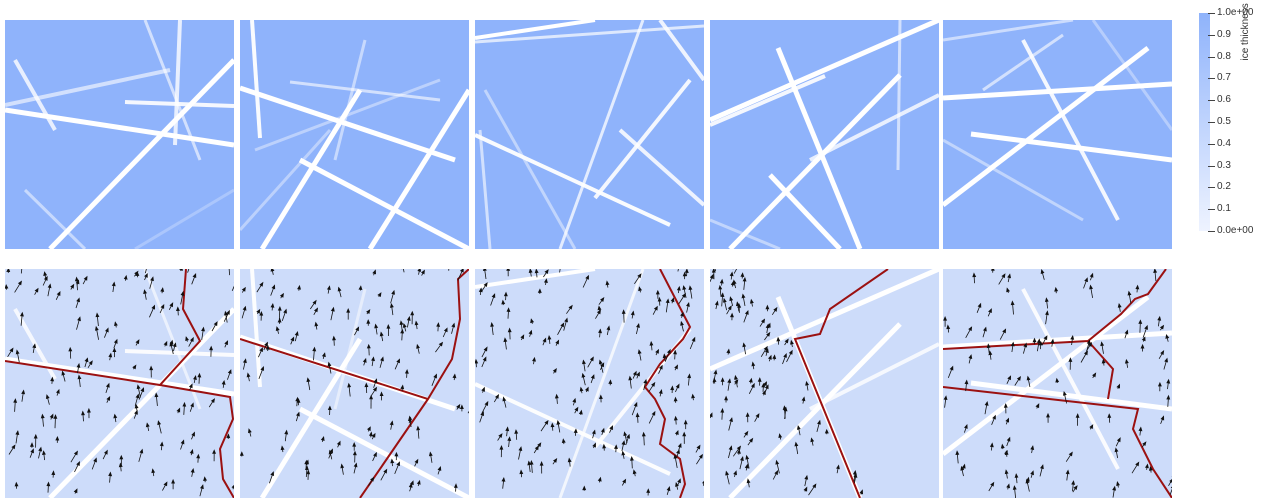  Describe the element at coordinates (1224, 34) in the screenshot. I see `colorbar-tick-label: 0.9` at that location.